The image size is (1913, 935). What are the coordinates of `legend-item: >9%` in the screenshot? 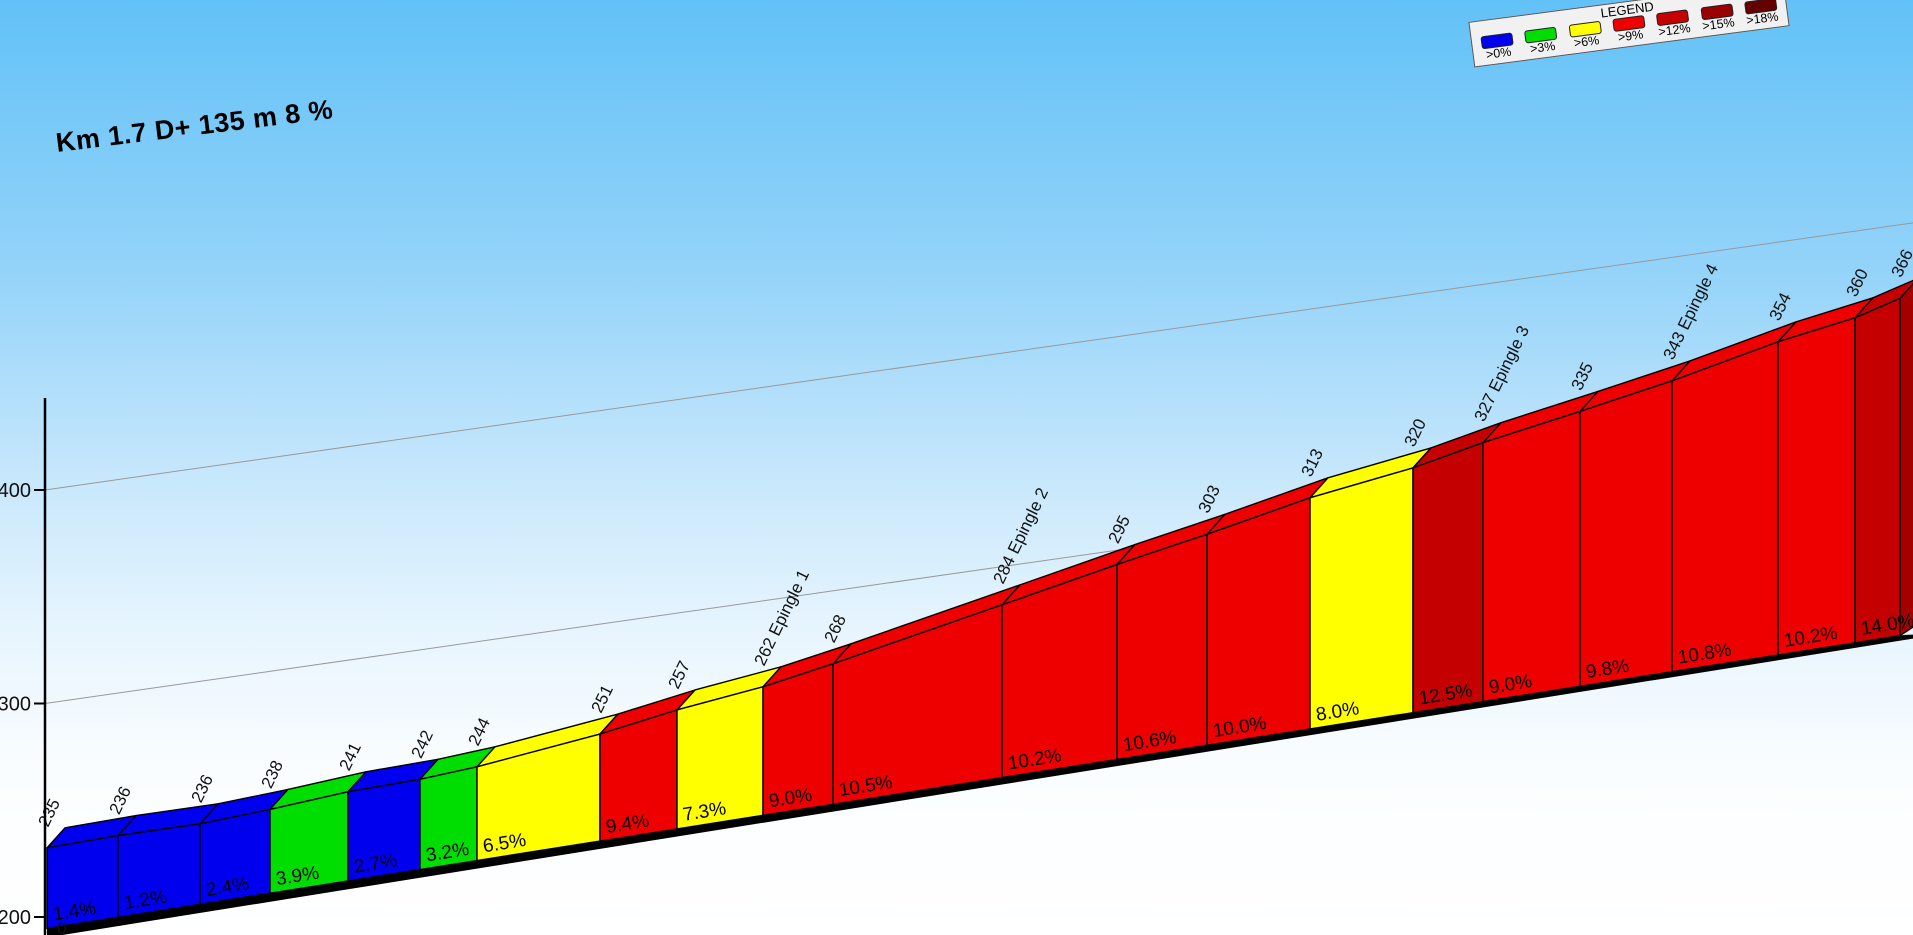 It's located at (1629, 30).